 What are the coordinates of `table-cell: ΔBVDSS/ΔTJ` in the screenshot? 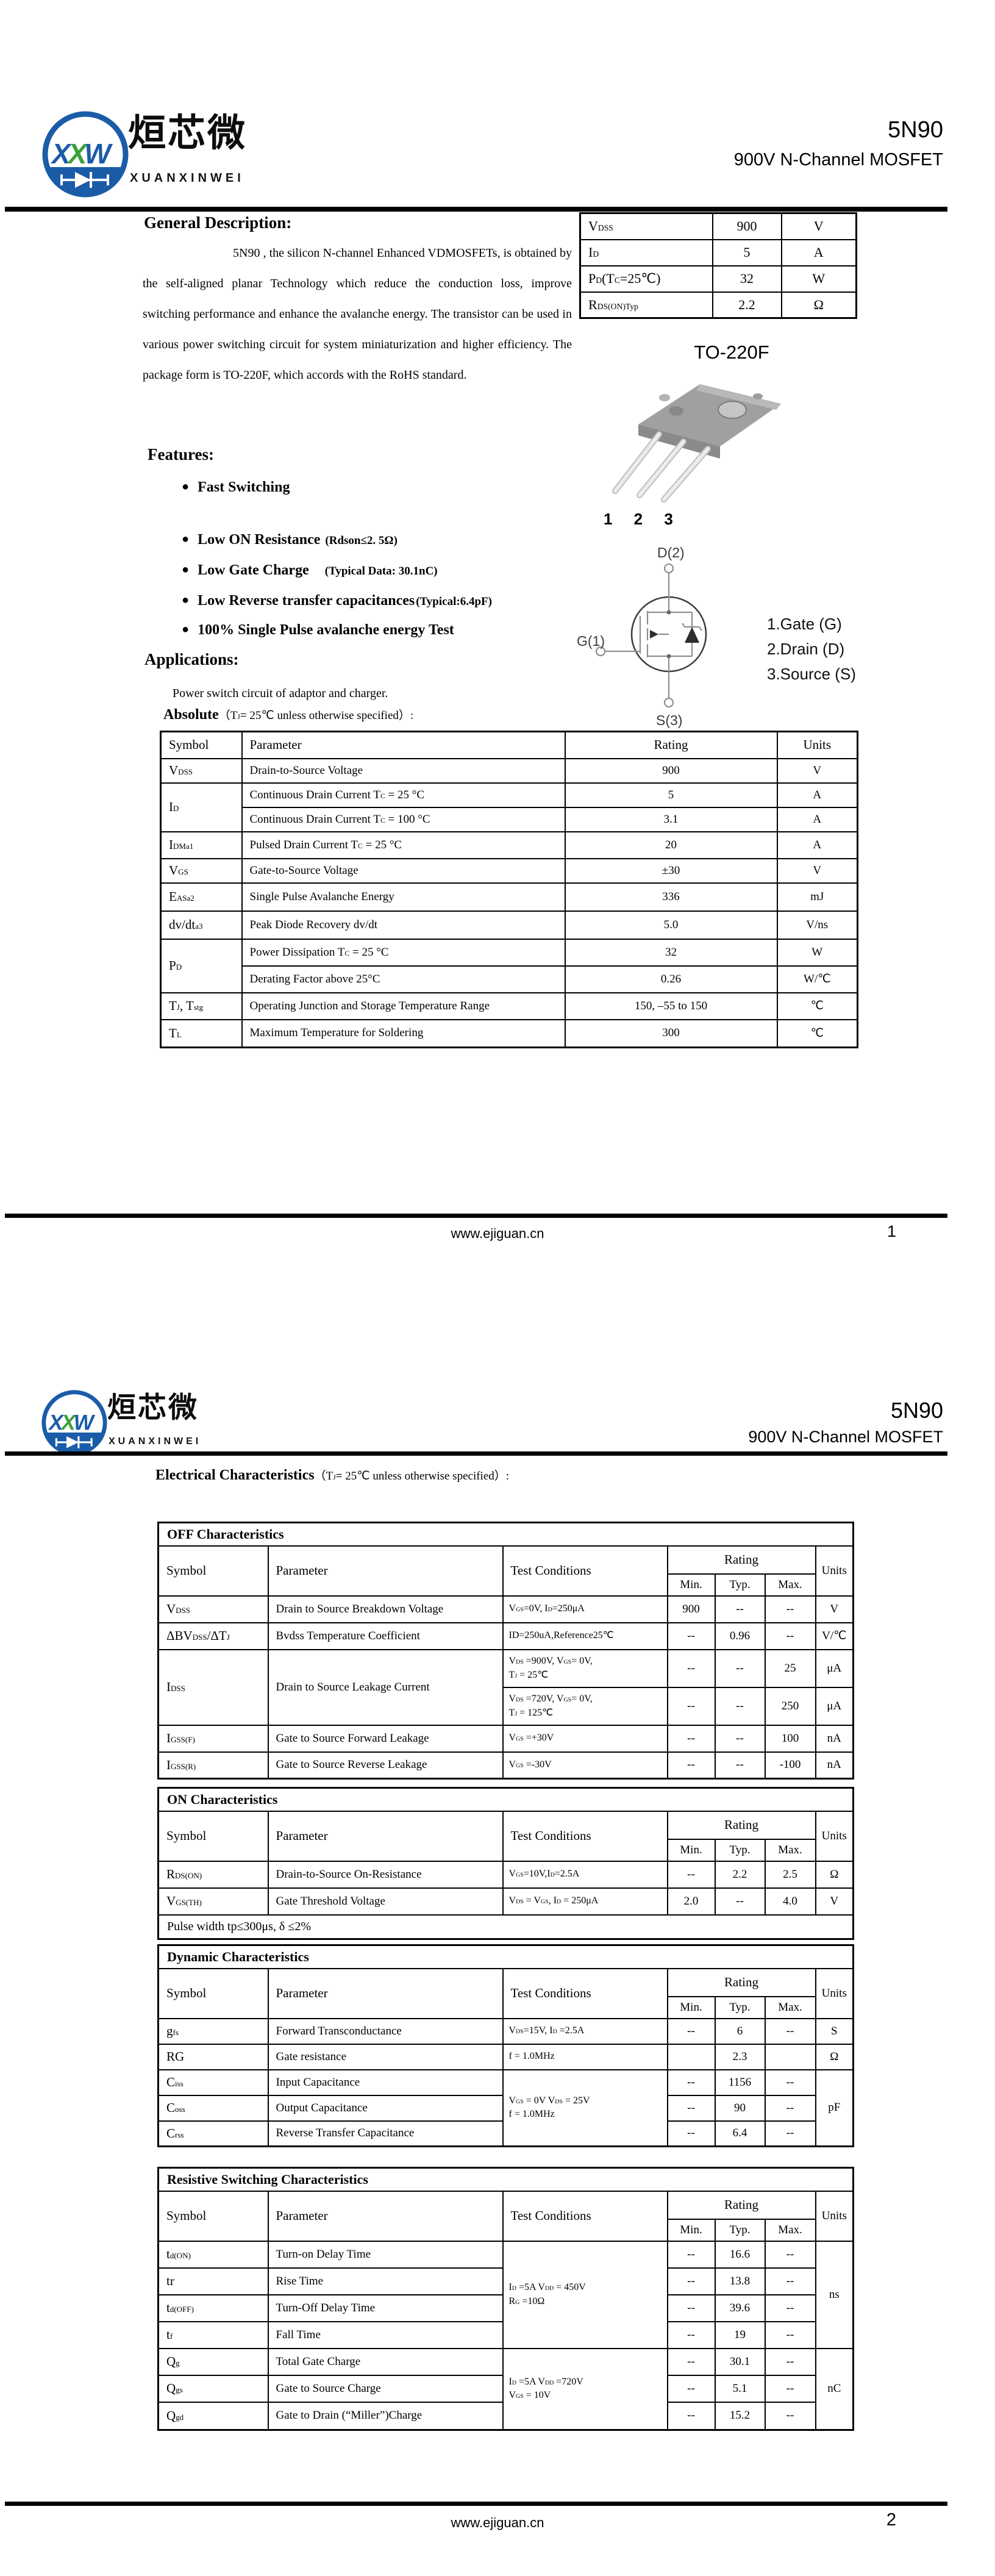 It's located at (213, 1636).